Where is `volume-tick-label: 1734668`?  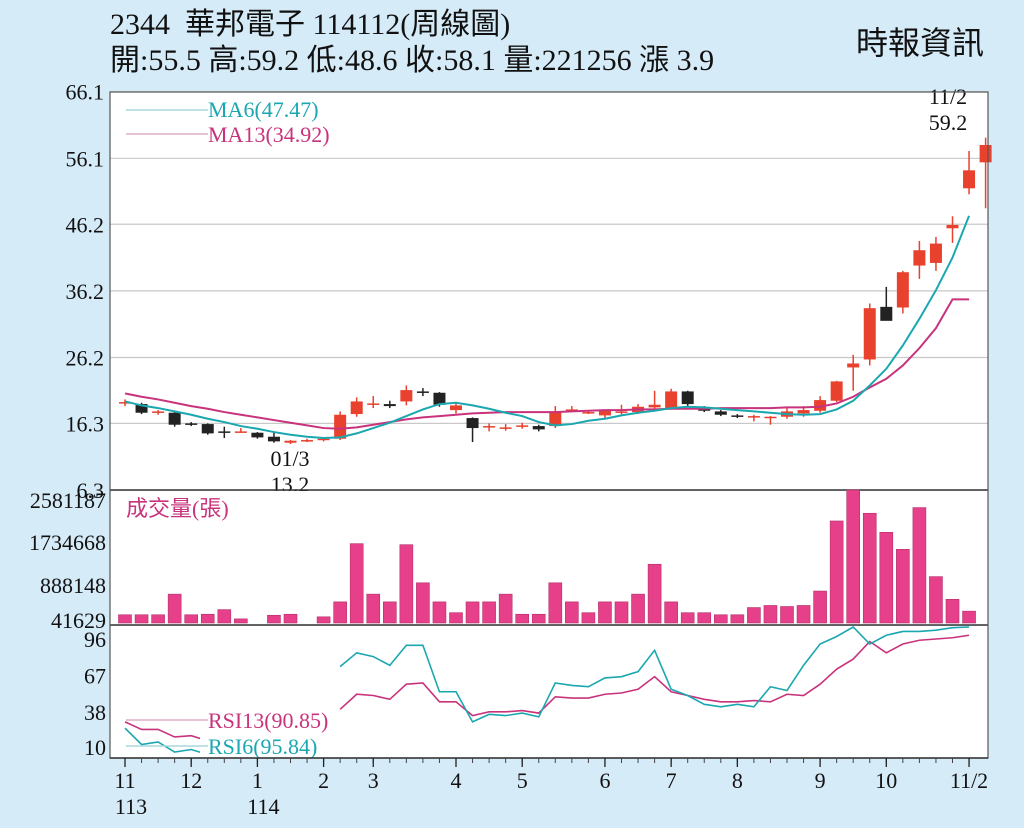
volume-tick-label: 1734668 is located at coordinates (67, 542).